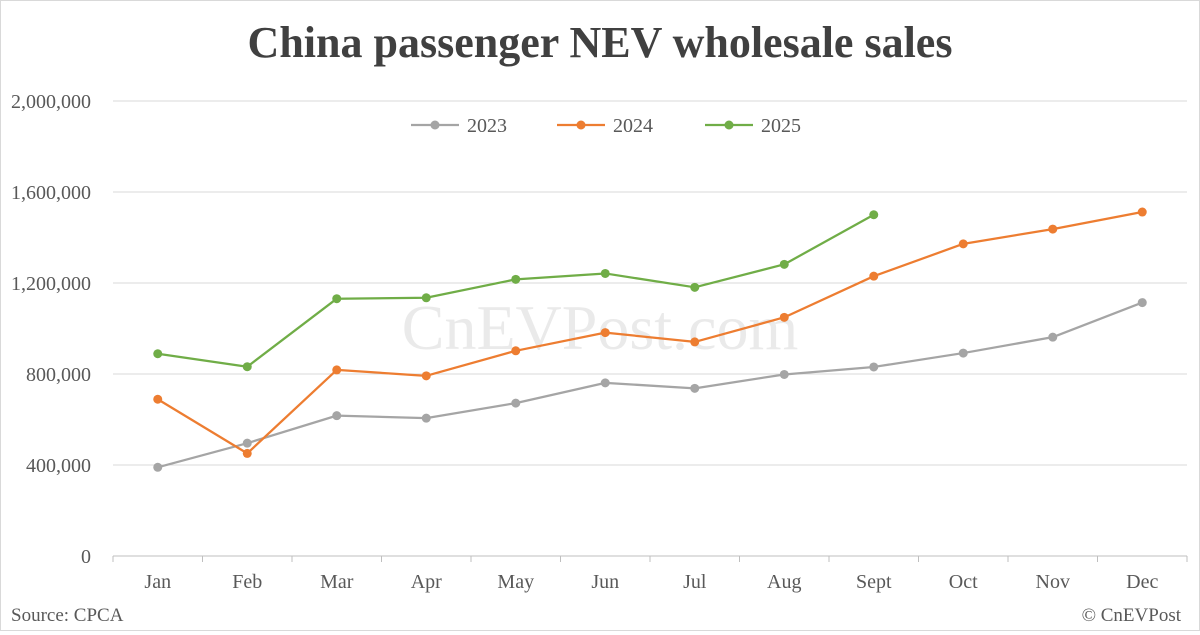  Describe the element at coordinates (606, 126) in the screenshot. I see `legend: 2023 2024 2025` at that location.